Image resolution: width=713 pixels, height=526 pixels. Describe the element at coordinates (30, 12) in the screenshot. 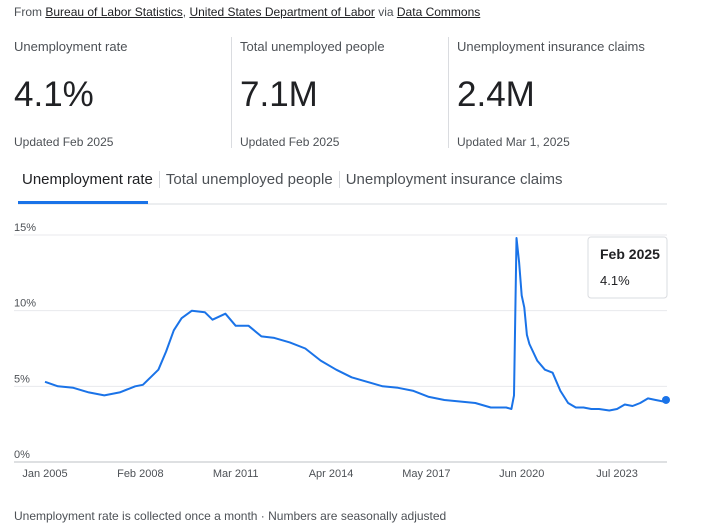

I see `source-text: From` at that location.